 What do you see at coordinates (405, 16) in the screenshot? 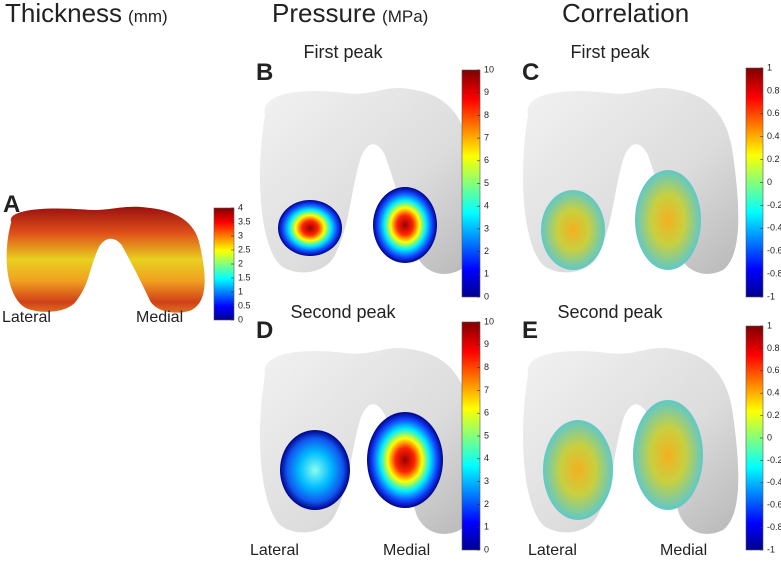
I see `header-unit: (MPa)` at bounding box center [405, 16].